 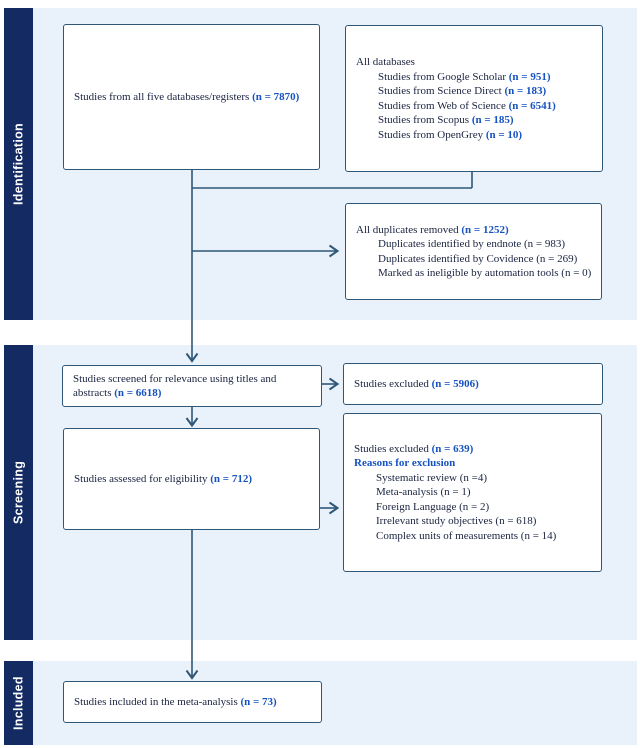 What do you see at coordinates (504, 134) in the screenshot?
I see `n-count: (n = 10)` at bounding box center [504, 134].